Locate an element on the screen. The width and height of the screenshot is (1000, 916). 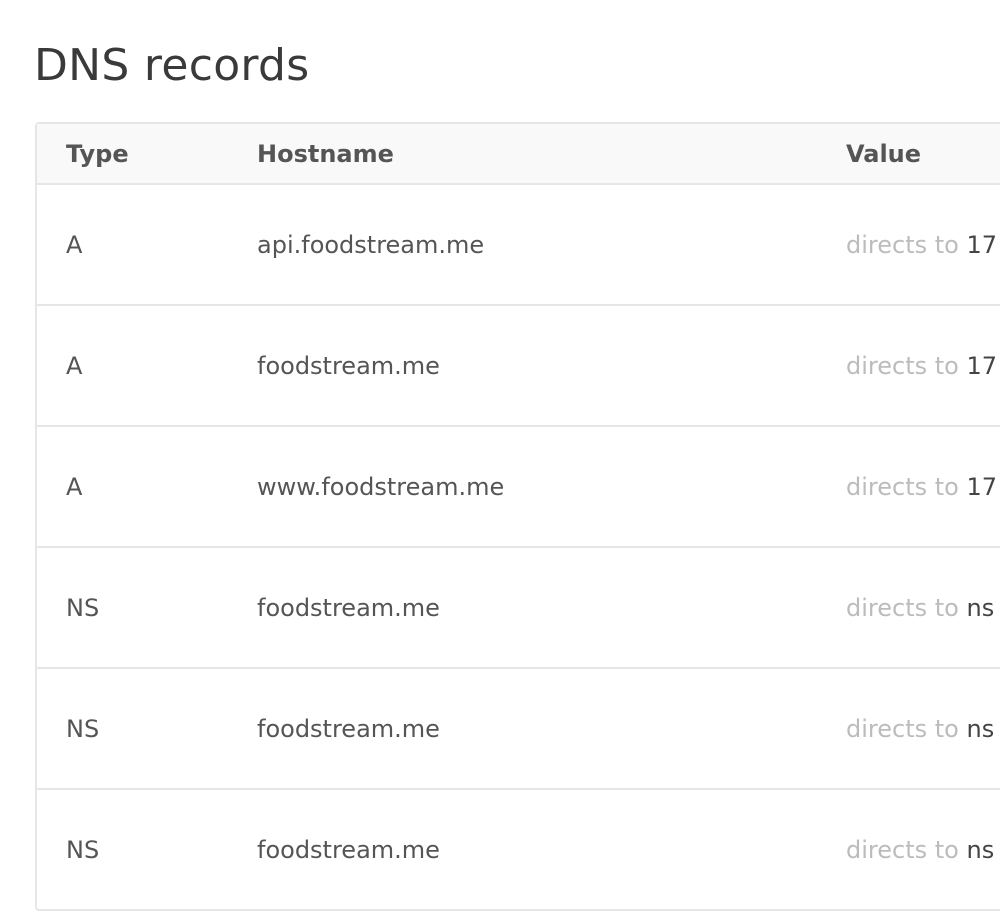
column-header: Type is located at coordinates (97, 153).